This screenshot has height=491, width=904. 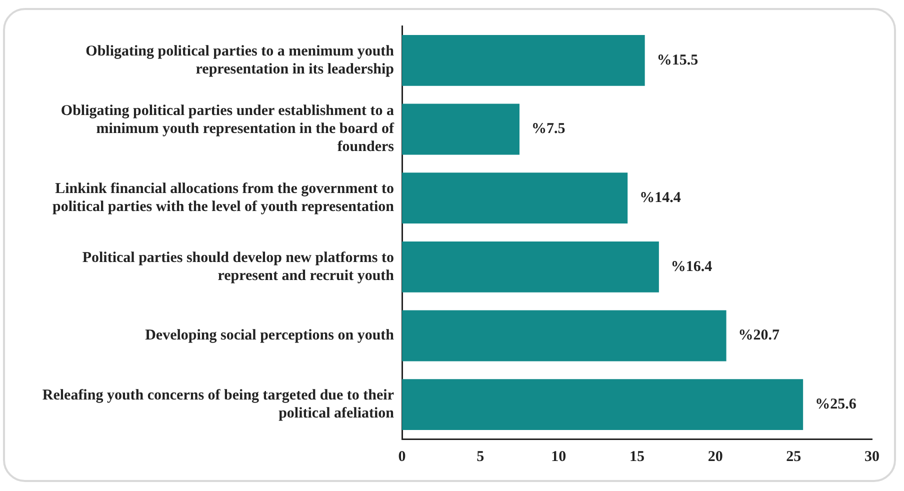 I want to click on x-tick-label: 20, so click(x=715, y=456).